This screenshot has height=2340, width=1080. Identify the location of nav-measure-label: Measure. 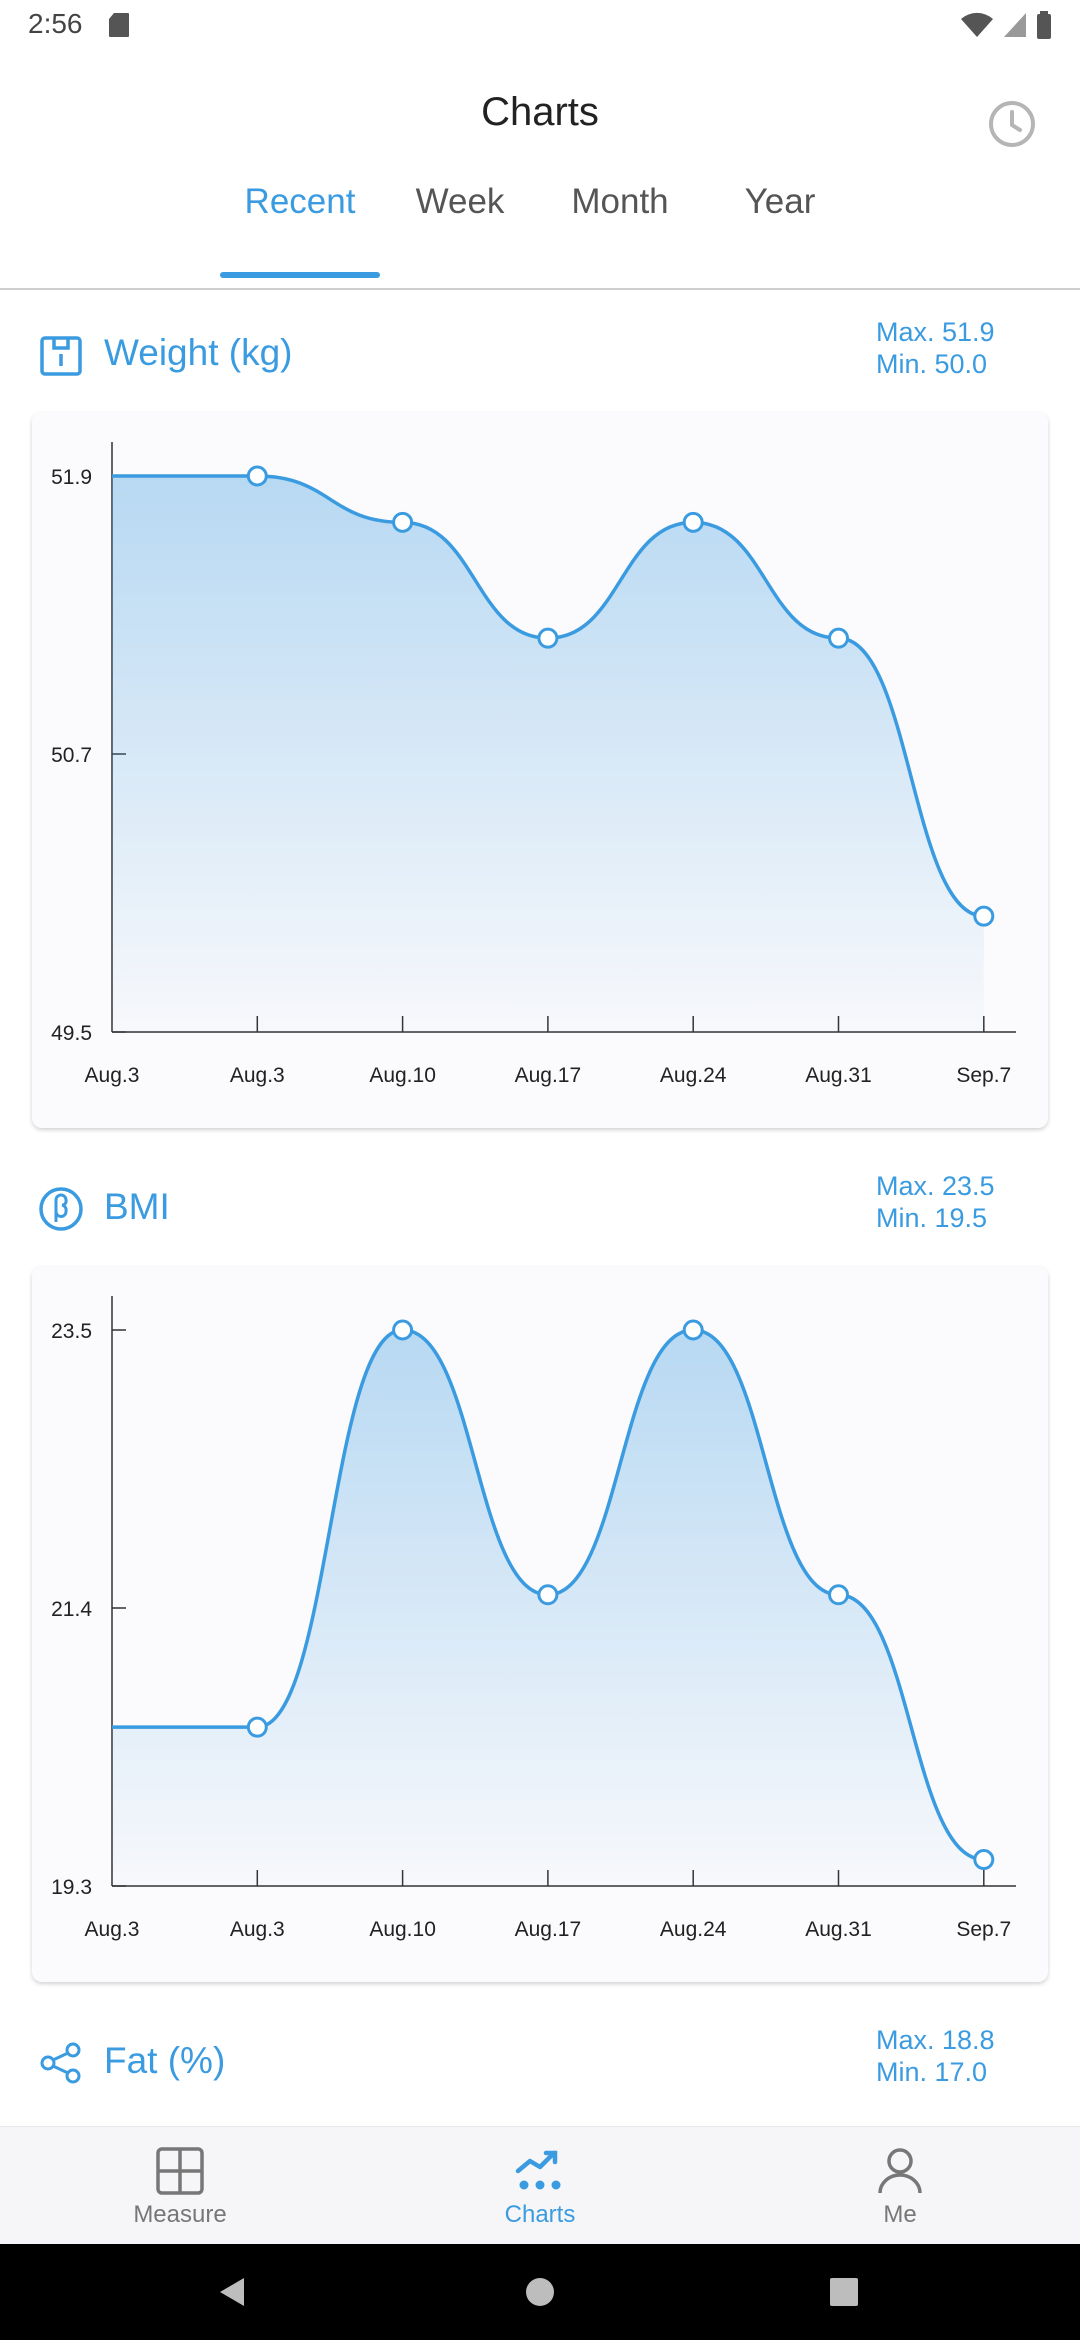
(180, 2214).